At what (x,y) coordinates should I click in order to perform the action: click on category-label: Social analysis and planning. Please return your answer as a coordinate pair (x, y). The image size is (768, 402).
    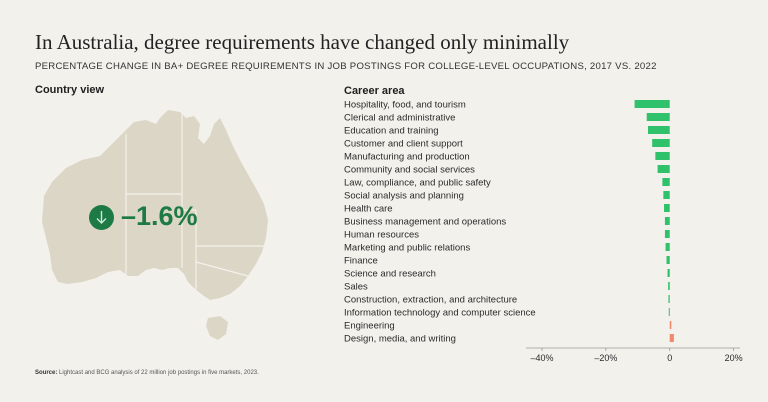
    Looking at the image, I should click on (404, 196).